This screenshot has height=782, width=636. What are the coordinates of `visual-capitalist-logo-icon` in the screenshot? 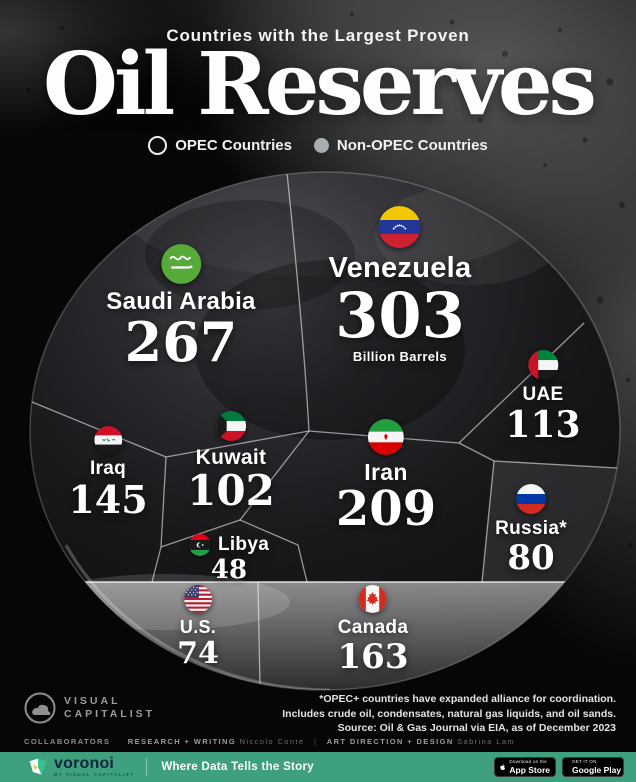 It's located at (40, 708).